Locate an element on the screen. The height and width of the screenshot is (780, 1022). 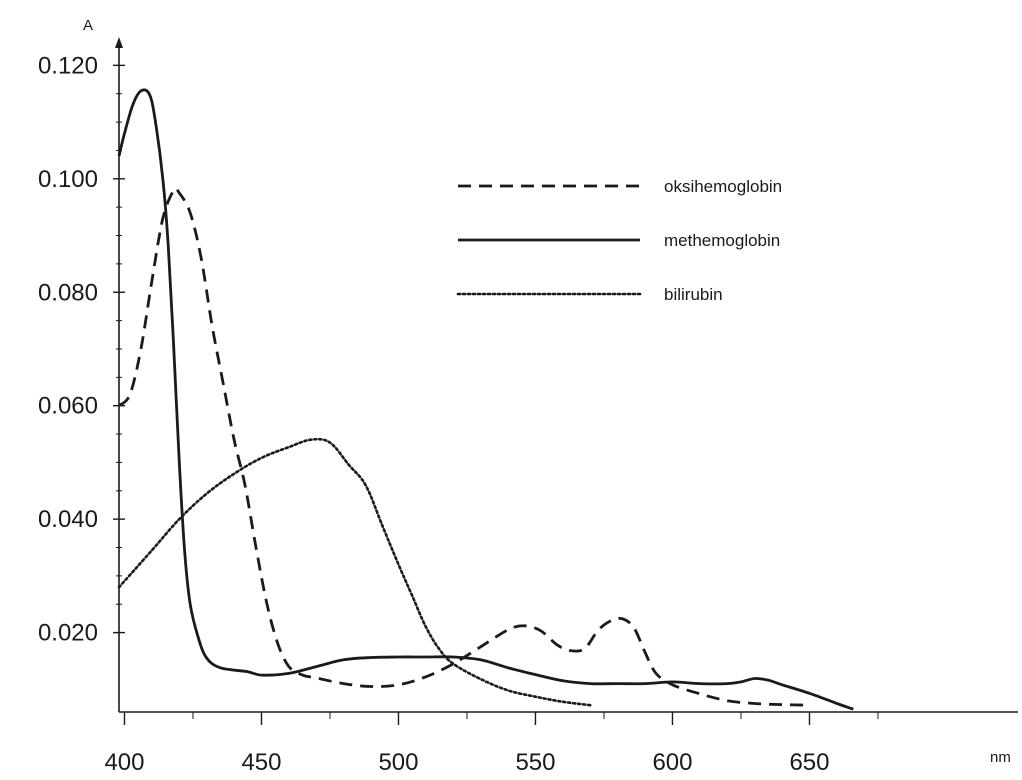
y-ticks: 0.020 0.040 0.060 0.080 0.100 0.120 is located at coordinates (81, 349).